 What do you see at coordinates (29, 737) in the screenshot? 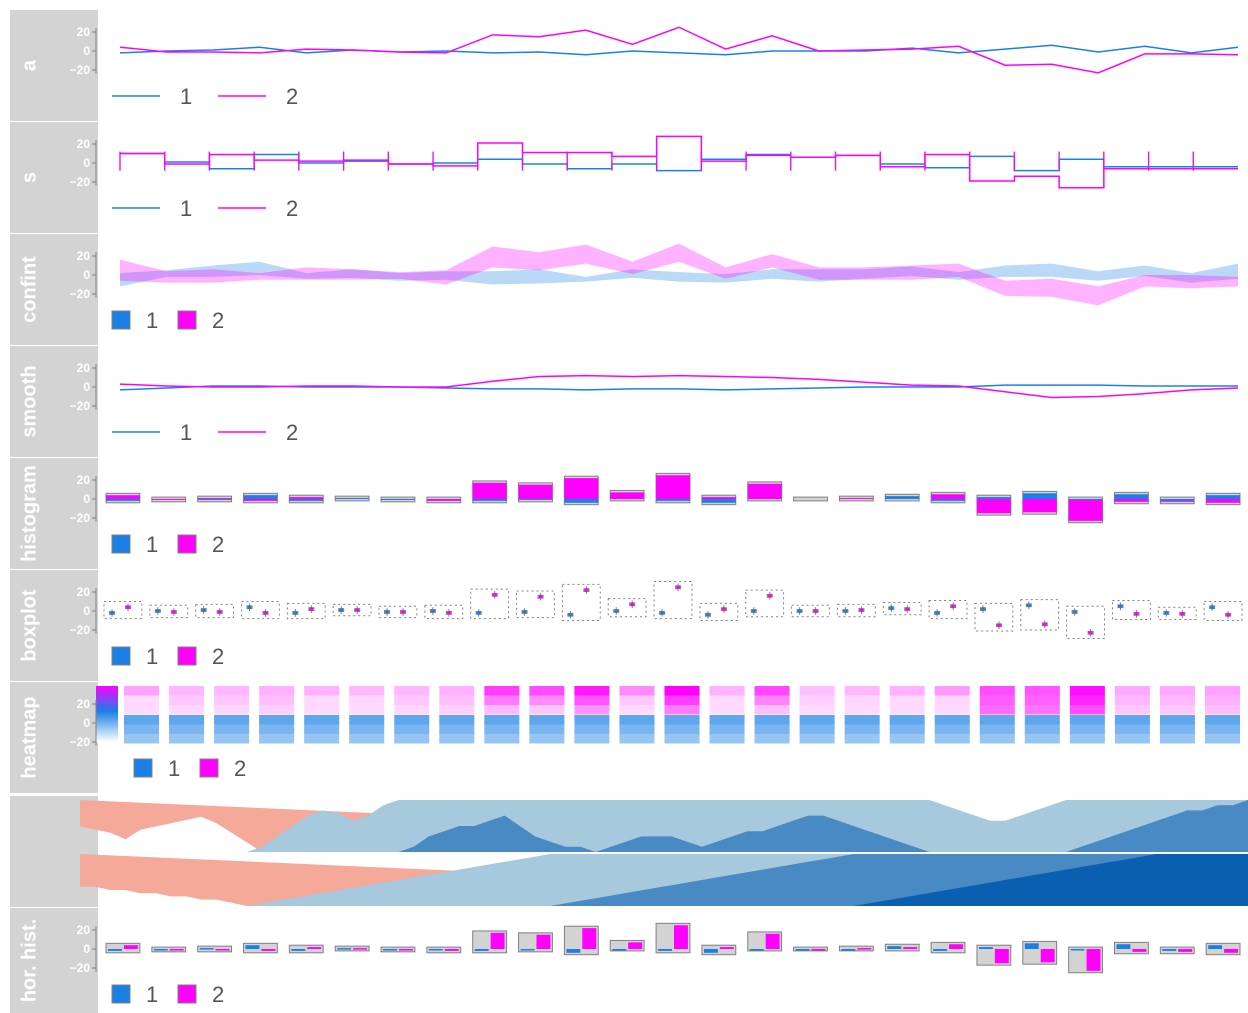
I see `strip-label: heatmap` at bounding box center [29, 737].